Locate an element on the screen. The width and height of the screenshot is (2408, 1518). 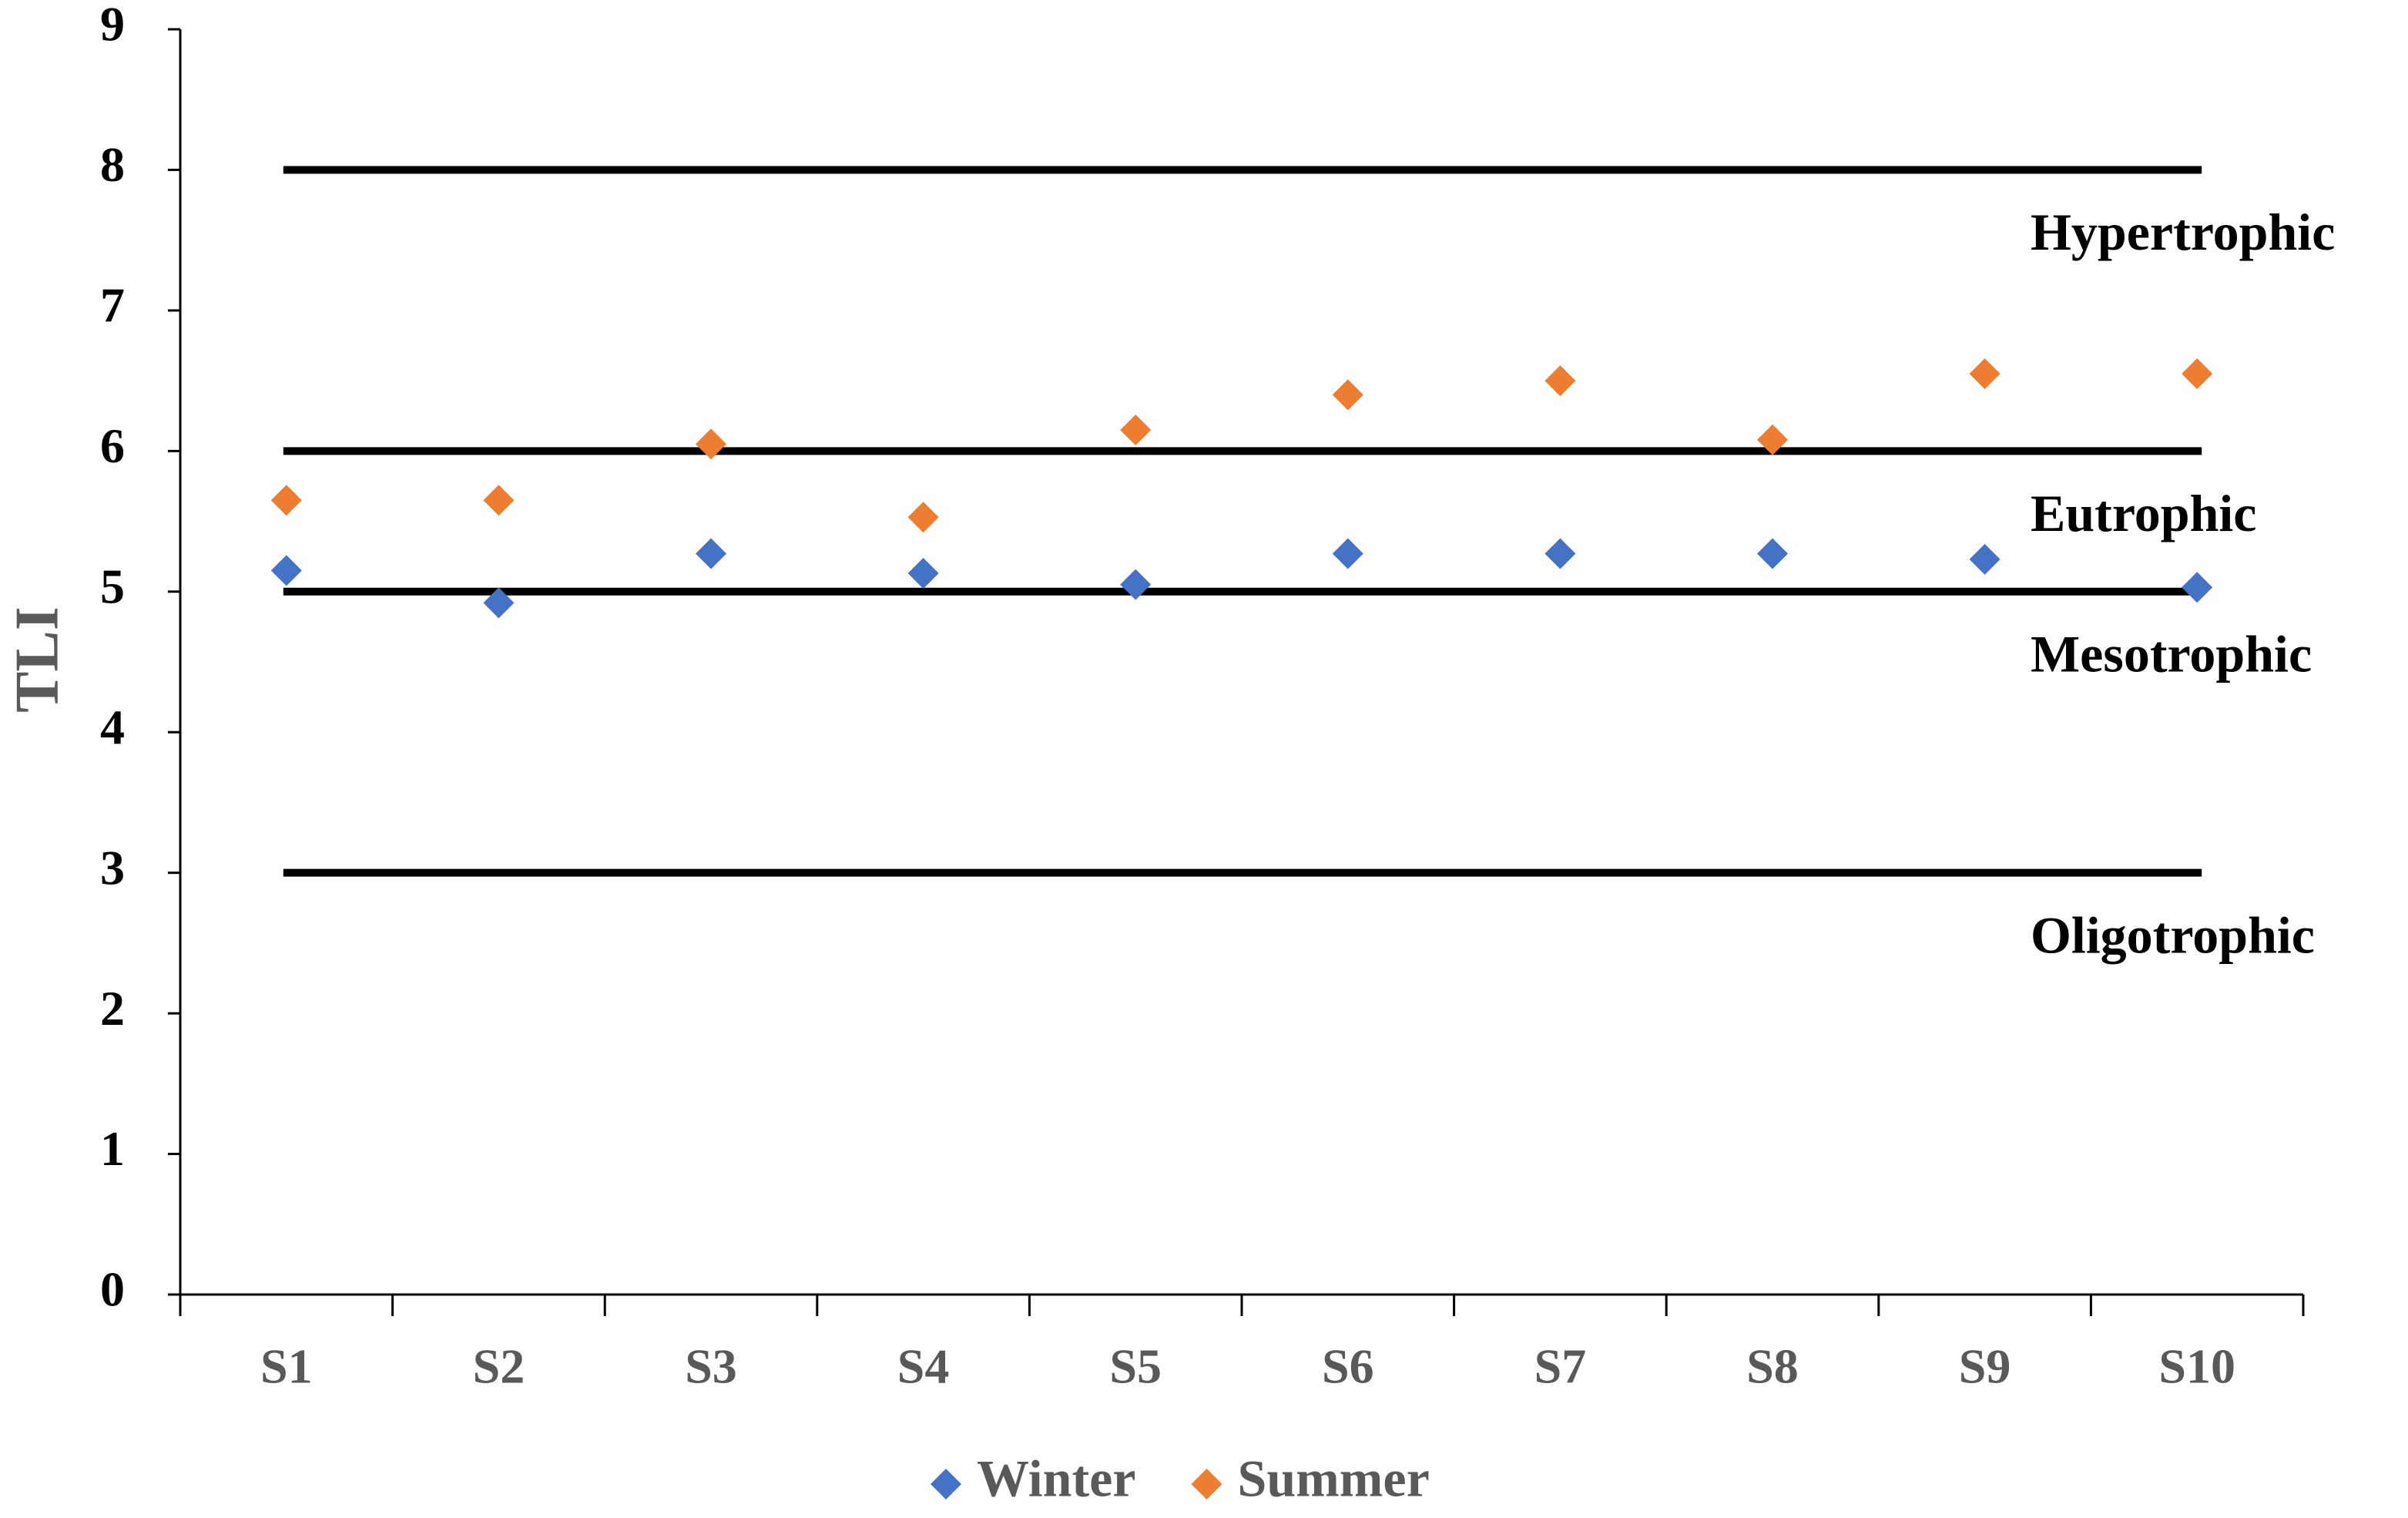
x-tick-label: S6 is located at coordinates (1348, 1366).